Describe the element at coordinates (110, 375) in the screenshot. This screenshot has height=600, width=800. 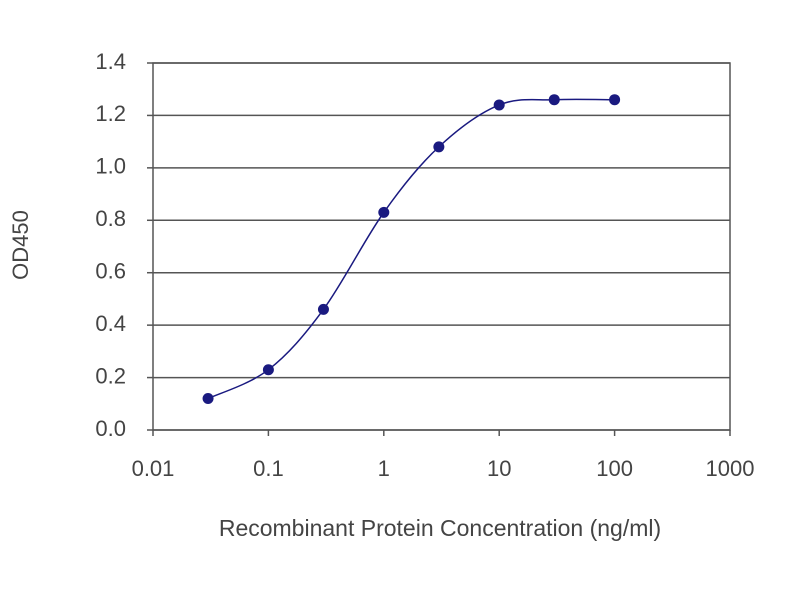
I see `y-tick-label: 0.2` at that location.